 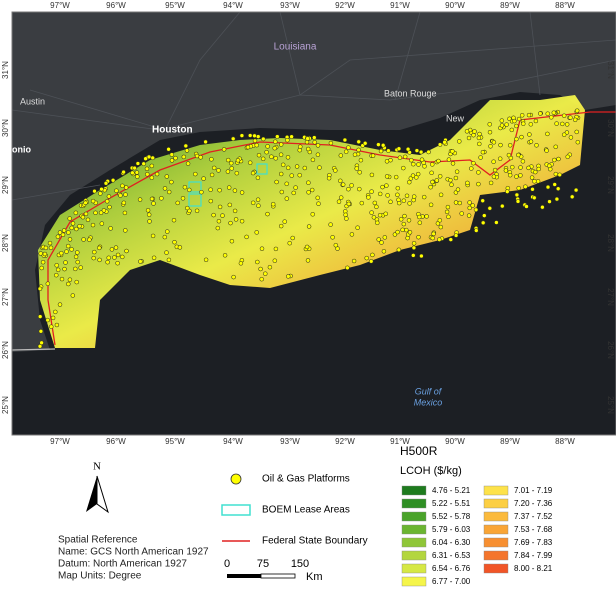 I want to click on lon-label: 94°W, so click(x=233, y=5).